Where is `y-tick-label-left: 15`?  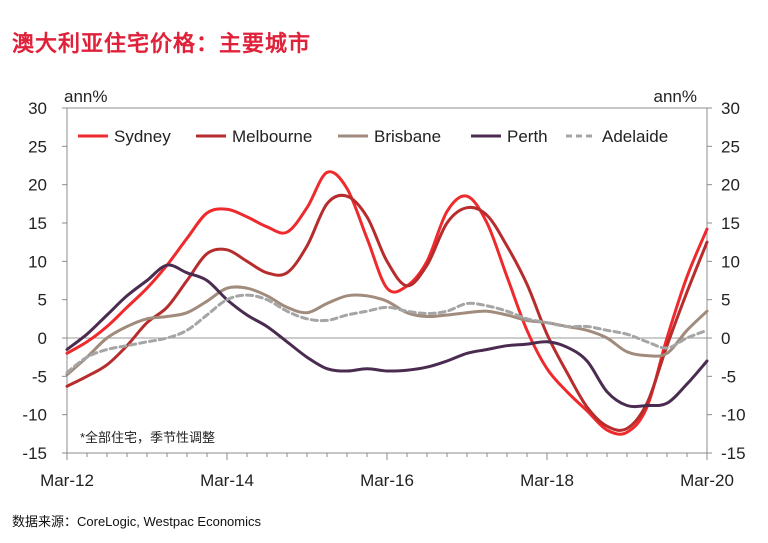 y-tick-label-left: 15 is located at coordinates (37, 223).